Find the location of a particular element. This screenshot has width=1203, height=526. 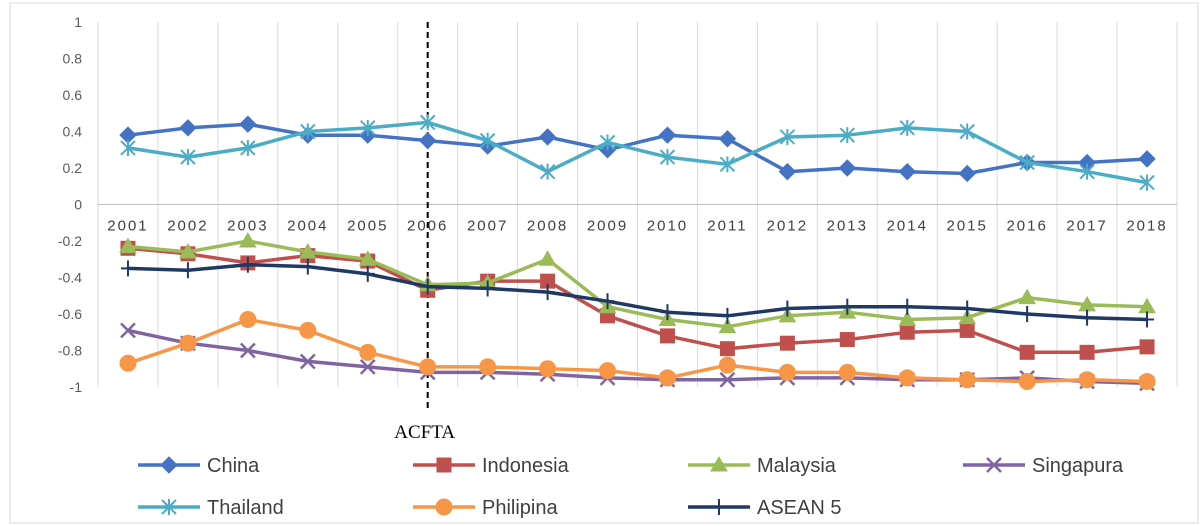

x-tick-label: 2010 is located at coordinates (667, 226).